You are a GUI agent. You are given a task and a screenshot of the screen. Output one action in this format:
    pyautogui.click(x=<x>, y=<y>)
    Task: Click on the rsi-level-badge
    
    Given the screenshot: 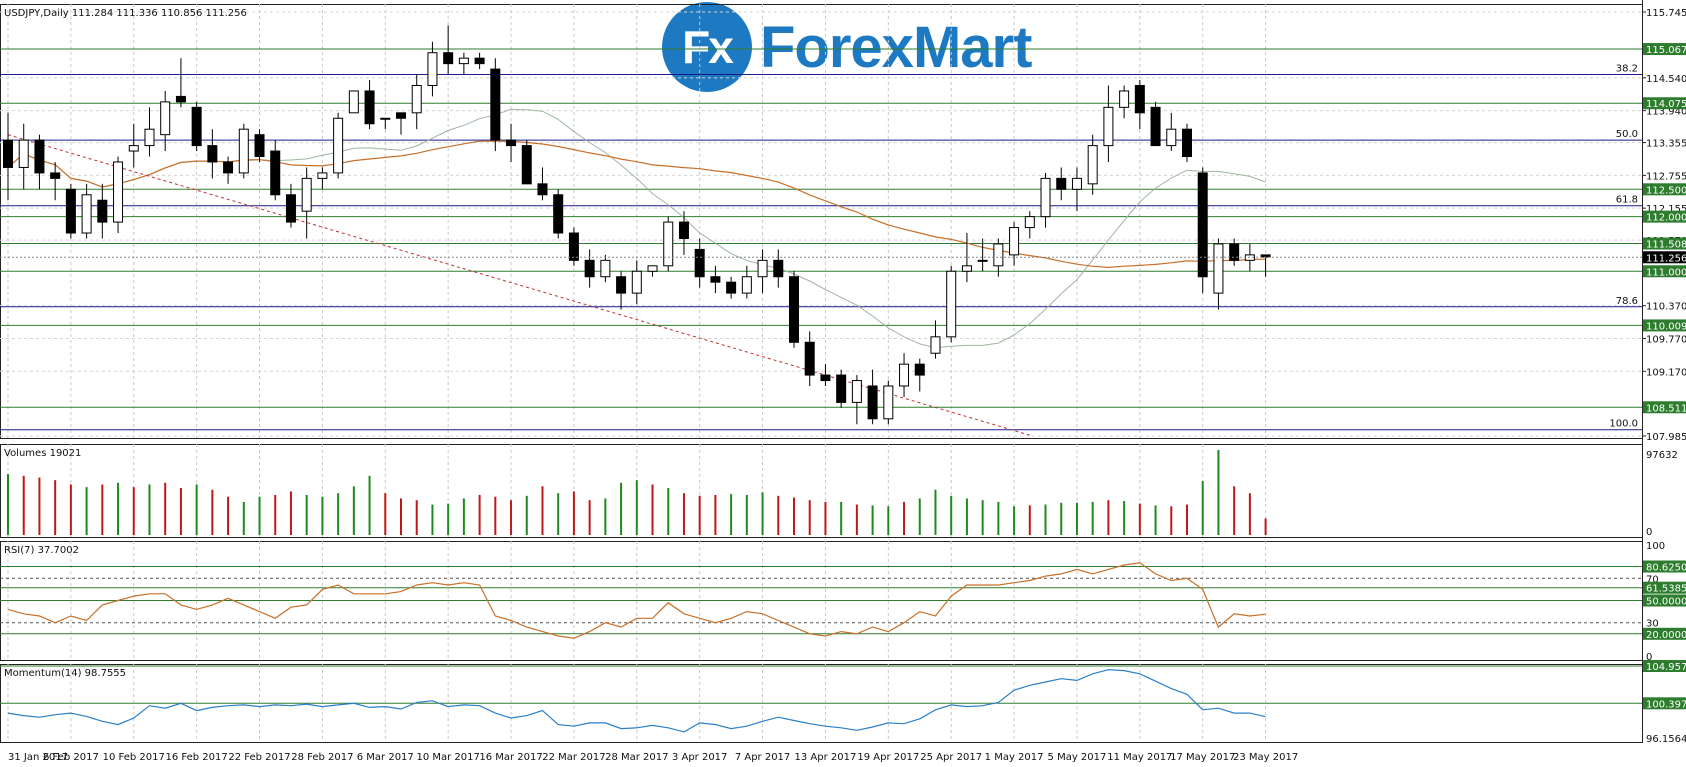 What is the action you would take?
    pyautogui.click(x=1664, y=633)
    